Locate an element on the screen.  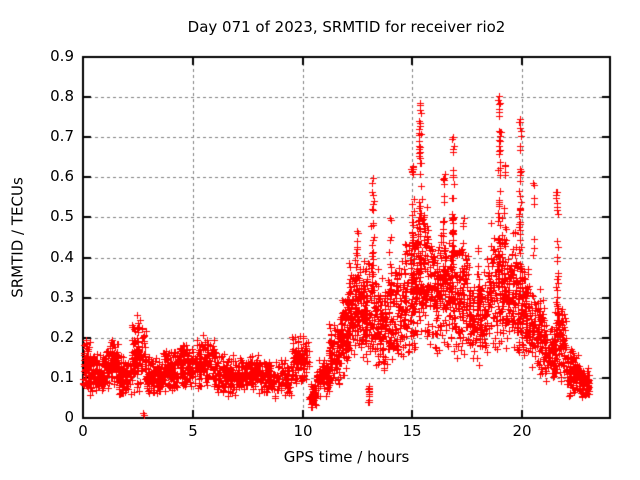
x-axis-label: GPS time / hours is located at coordinates (346, 457).